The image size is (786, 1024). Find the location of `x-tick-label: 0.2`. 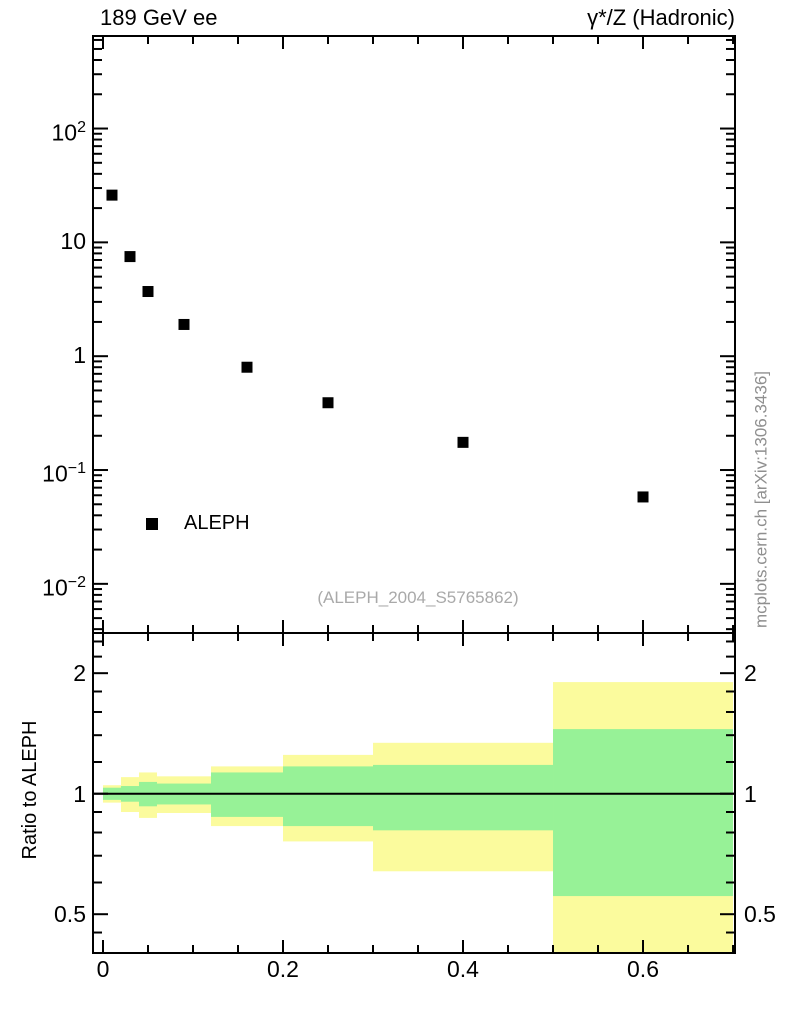

x-tick-label: 0.2 is located at coordinates (282, 969).